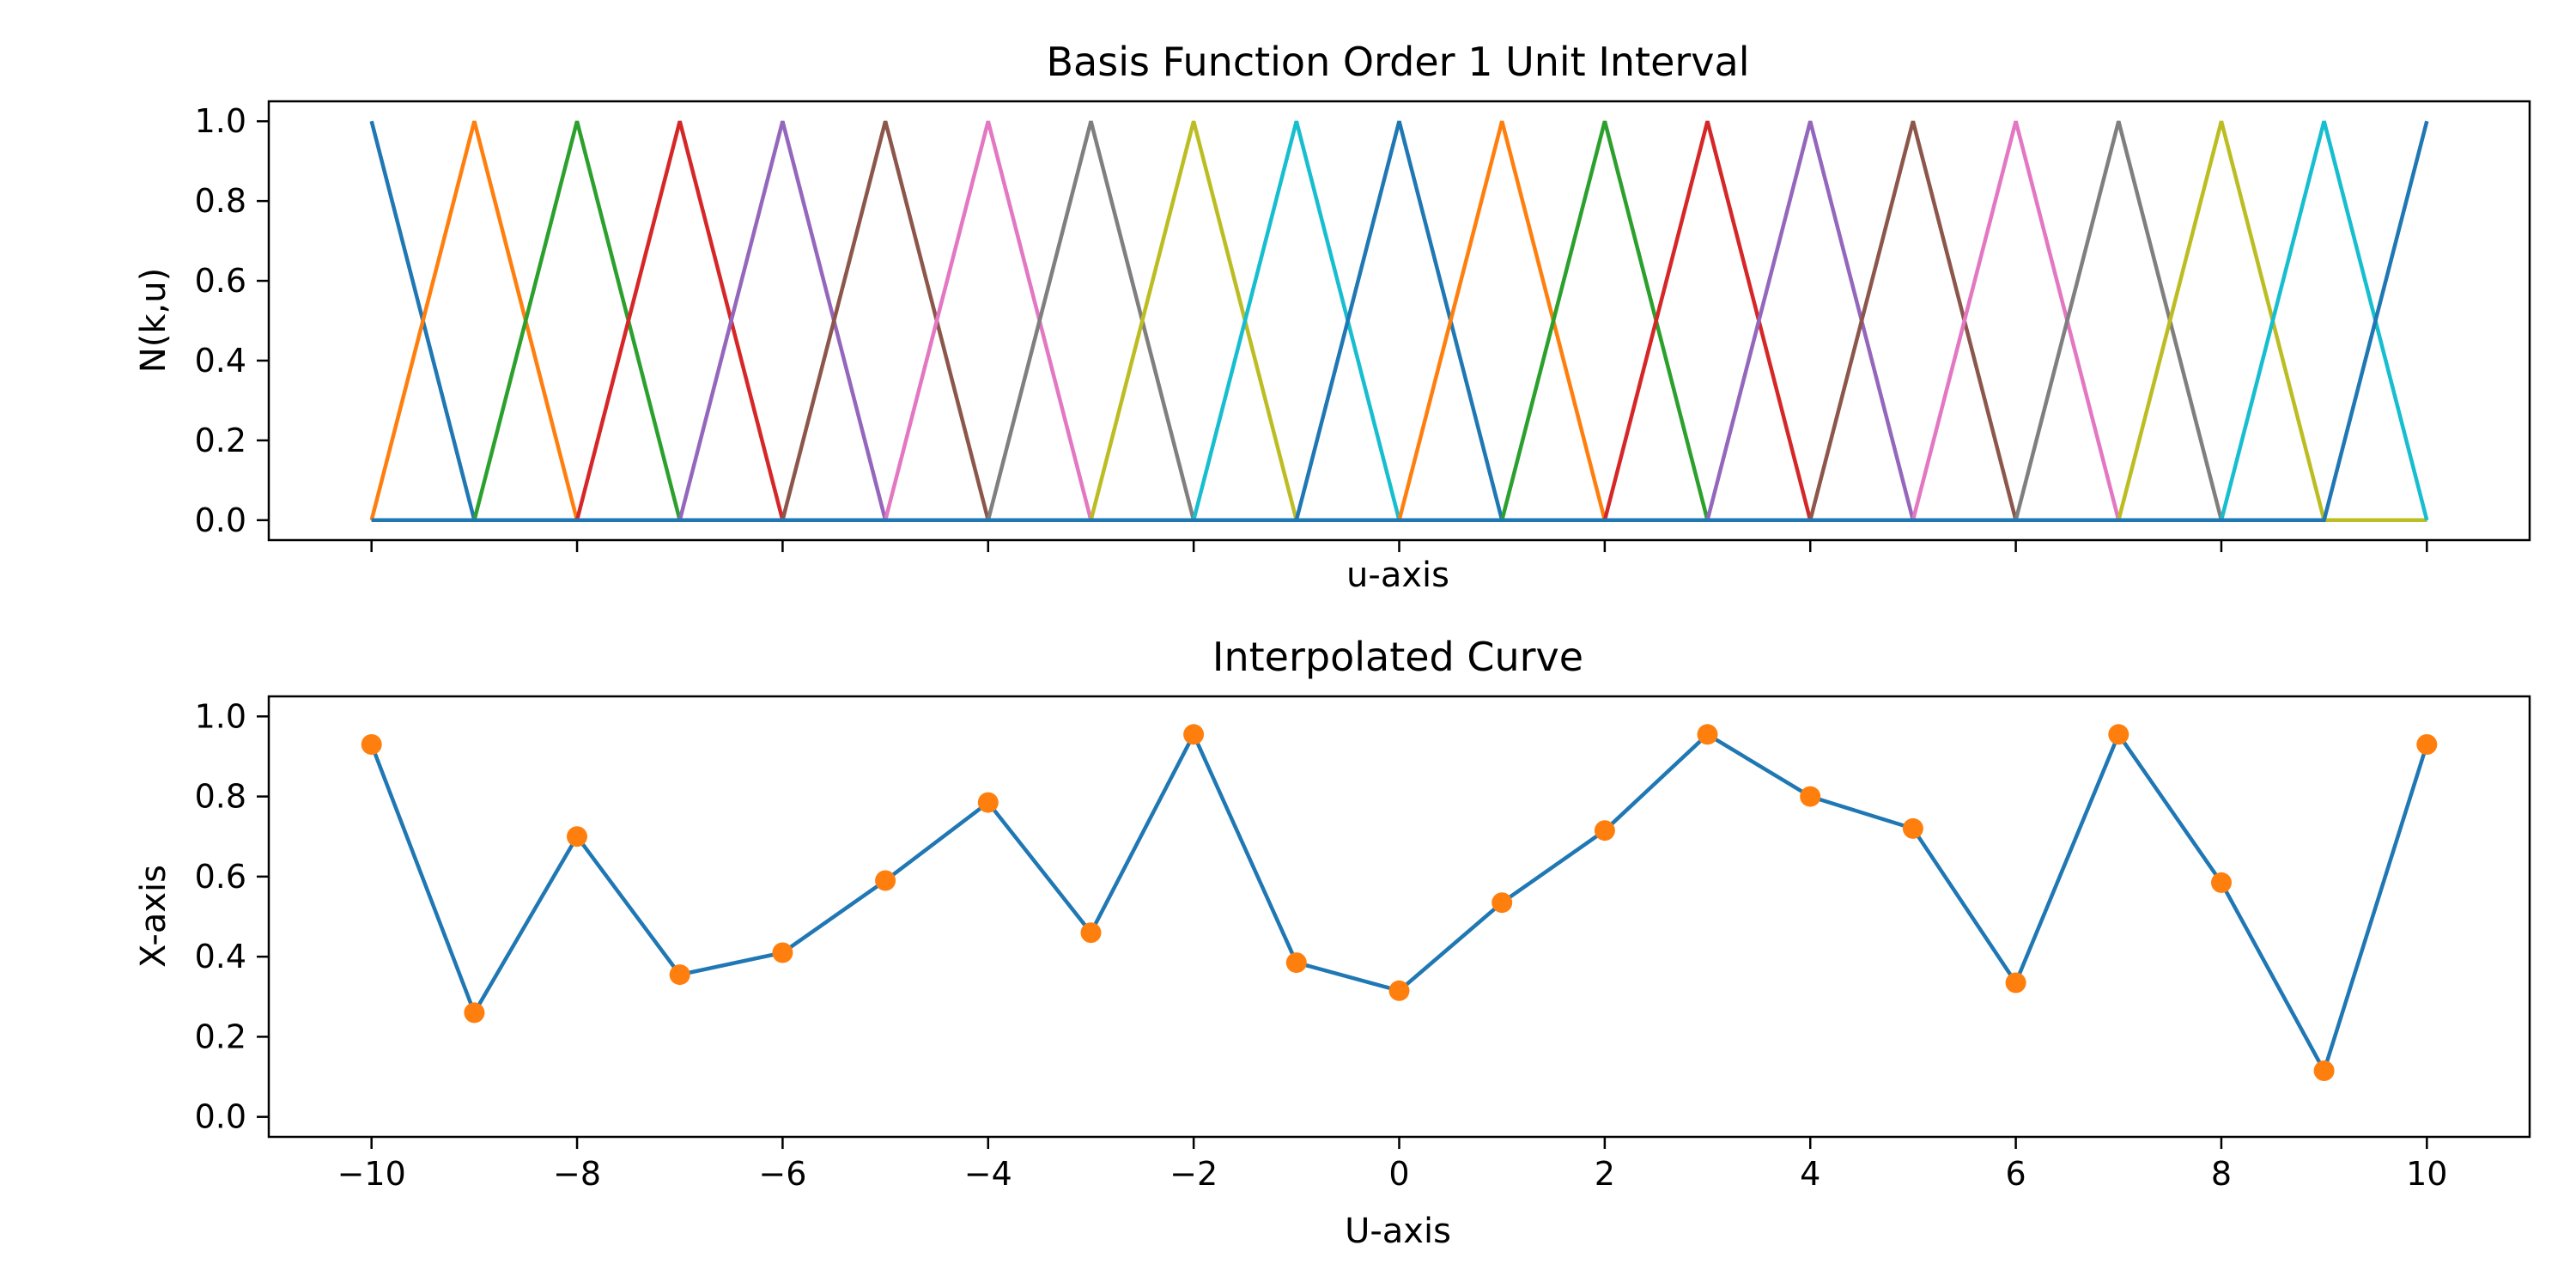 Image resolution: width=2576 pixels, height=1288 pixels. Describe the element at coordinates (1194, 1174) in the screenshot. I see `curve-x-tick-label-4: −2` at that location.